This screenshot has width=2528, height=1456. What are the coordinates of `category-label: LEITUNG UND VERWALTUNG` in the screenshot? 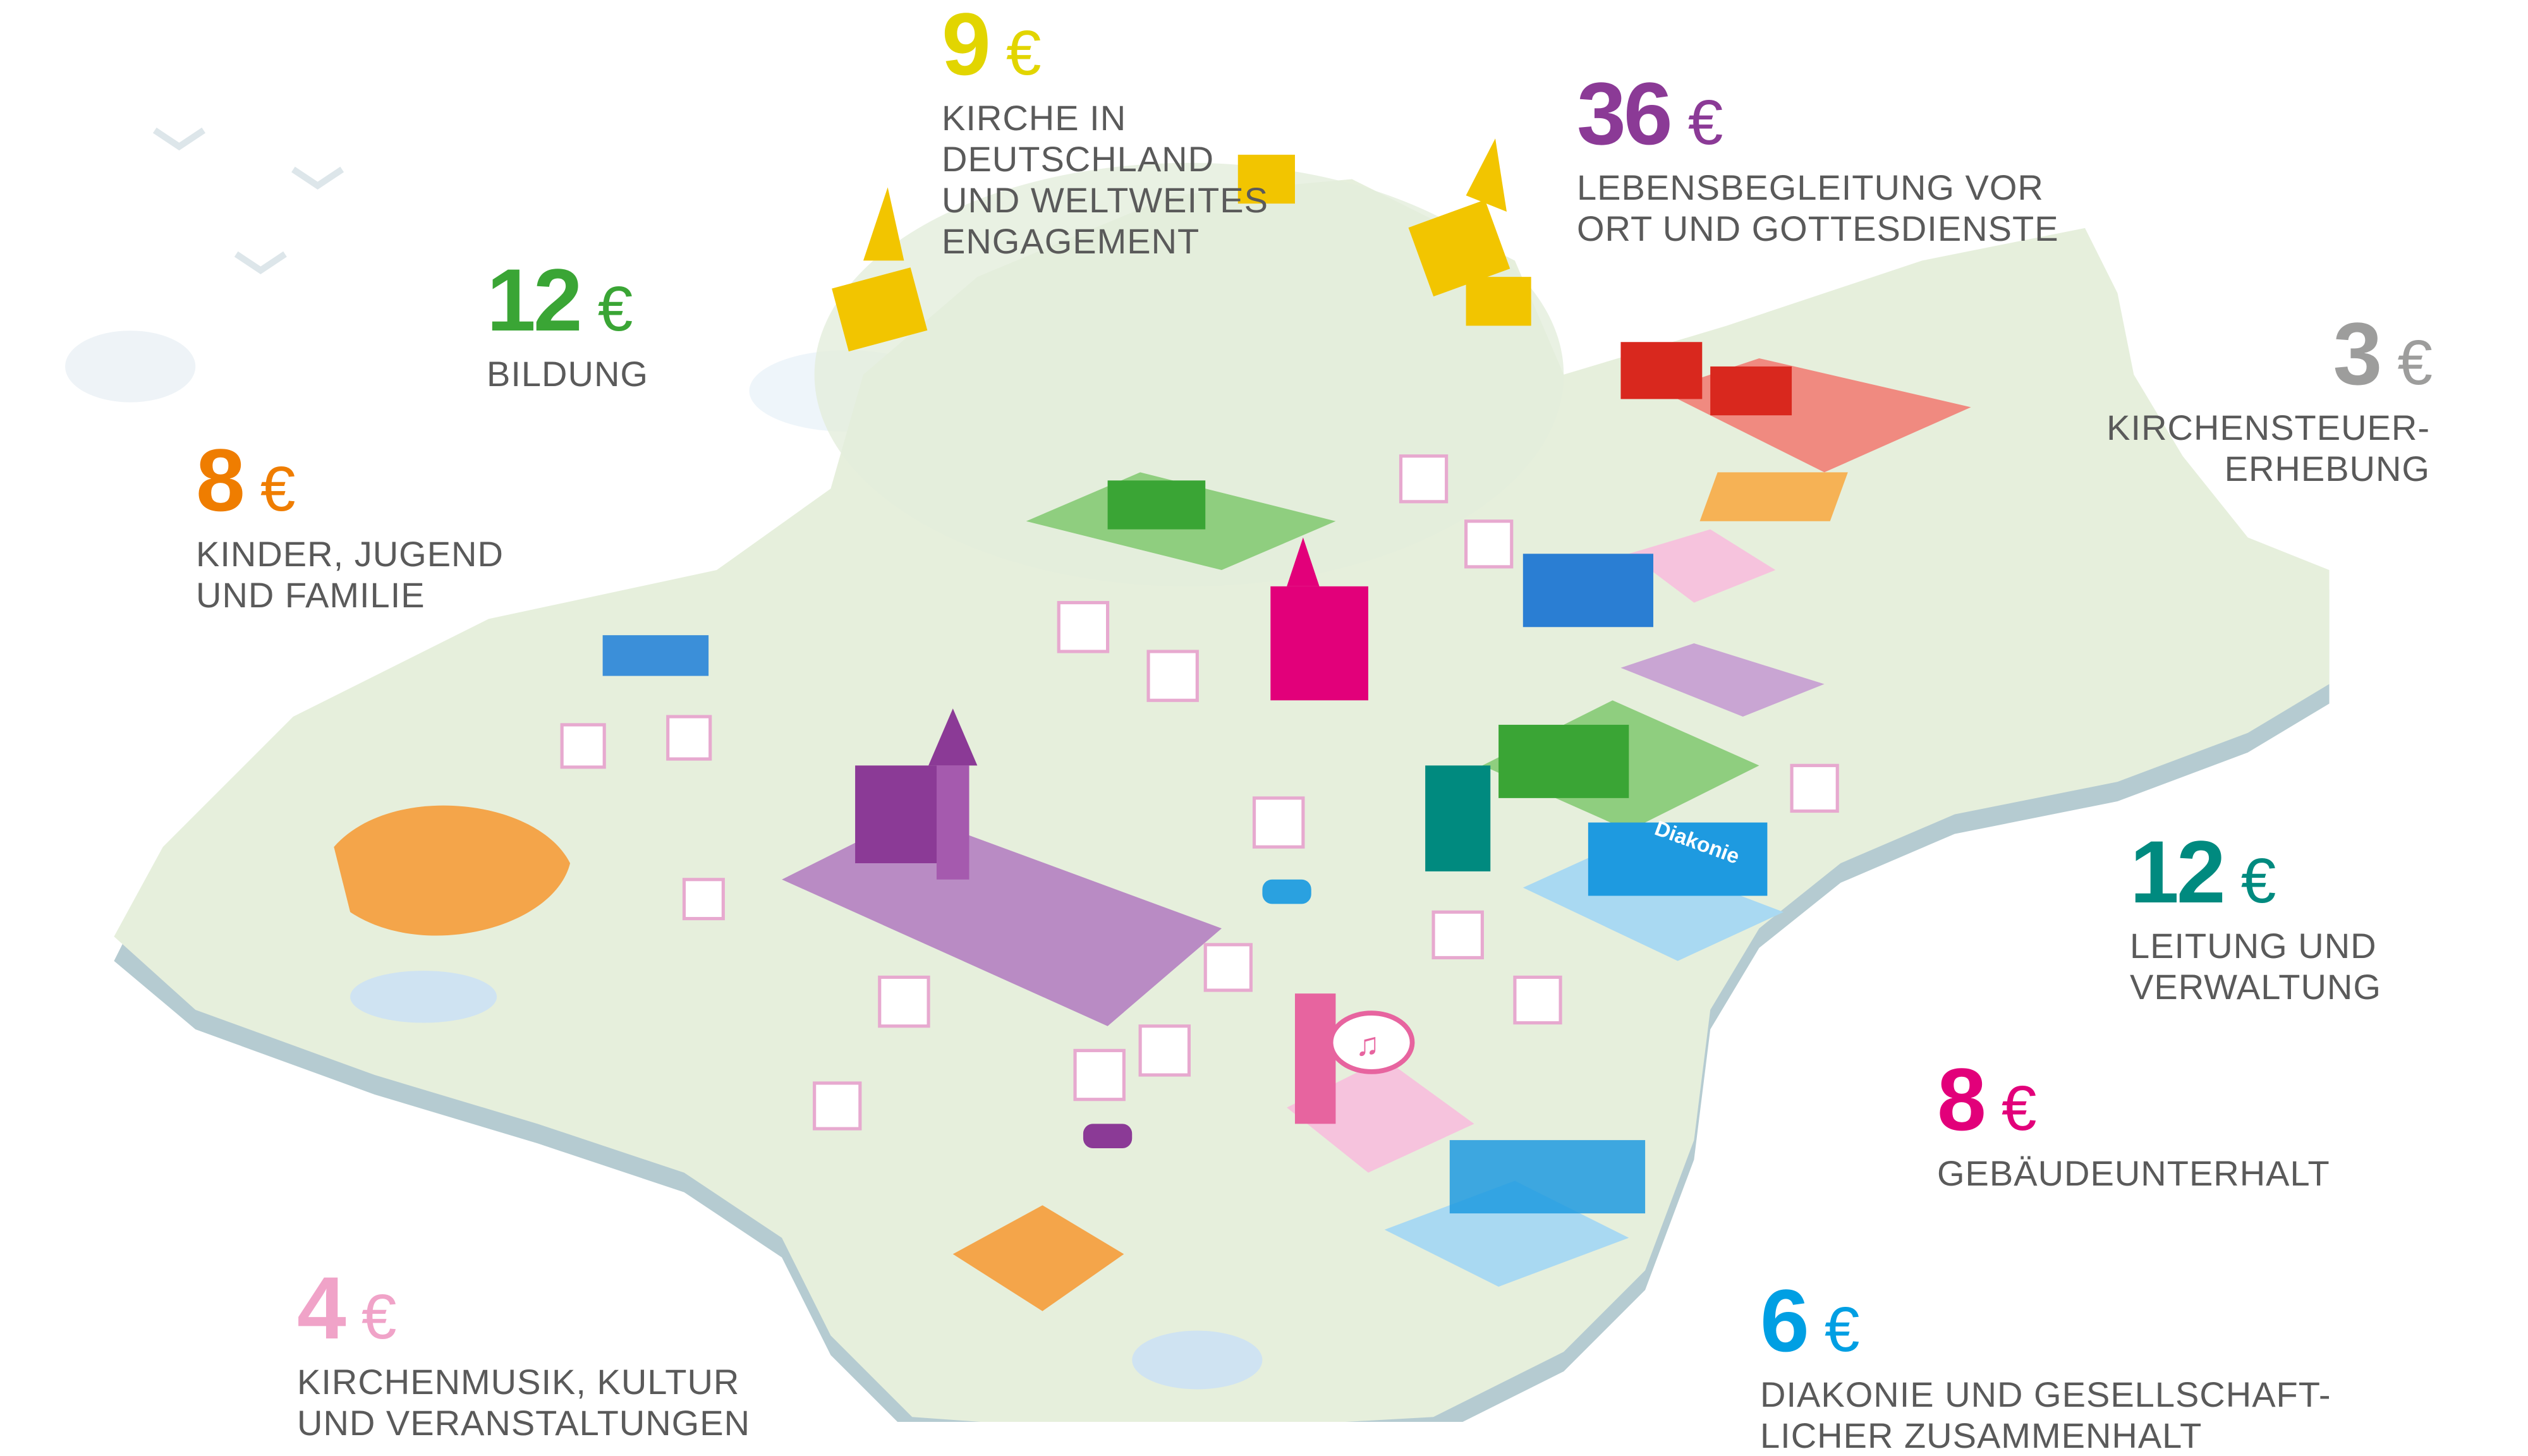 It's located at (2255, 966).